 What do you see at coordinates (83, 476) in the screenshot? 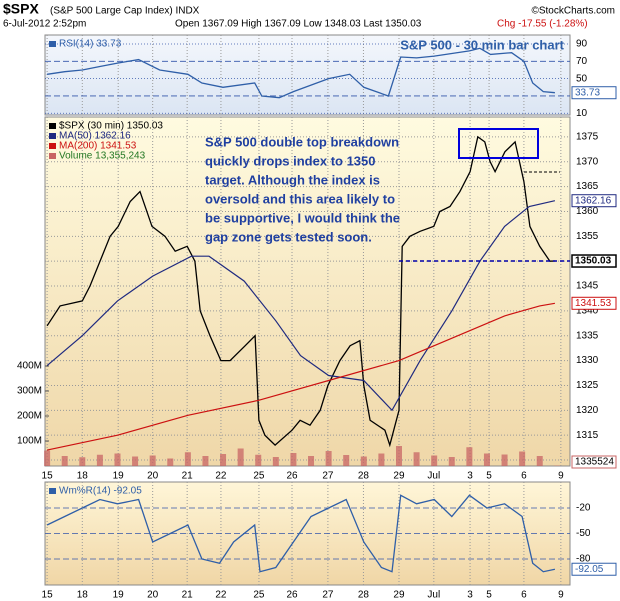
I see `x-tick-label: 18` at bounding box center [83, 476].